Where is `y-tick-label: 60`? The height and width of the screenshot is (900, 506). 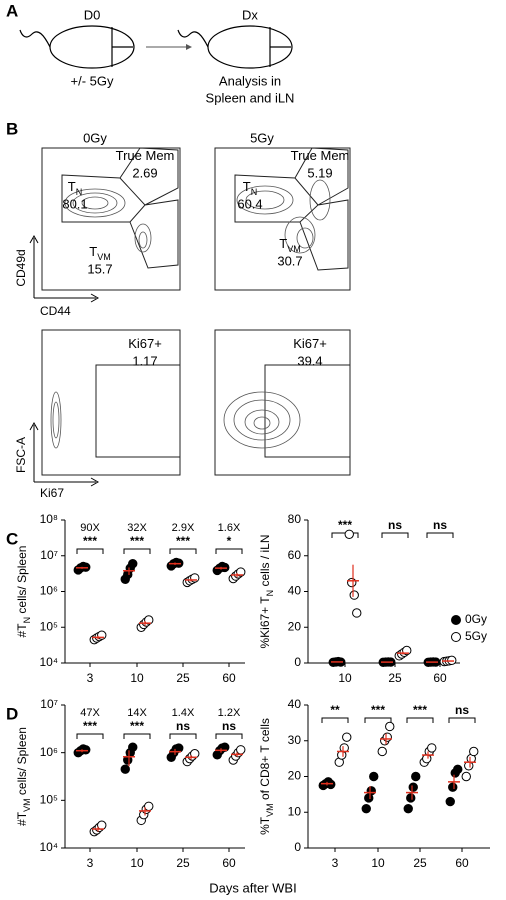
y-tick-label: 60 is located at coordinates (295, 555).